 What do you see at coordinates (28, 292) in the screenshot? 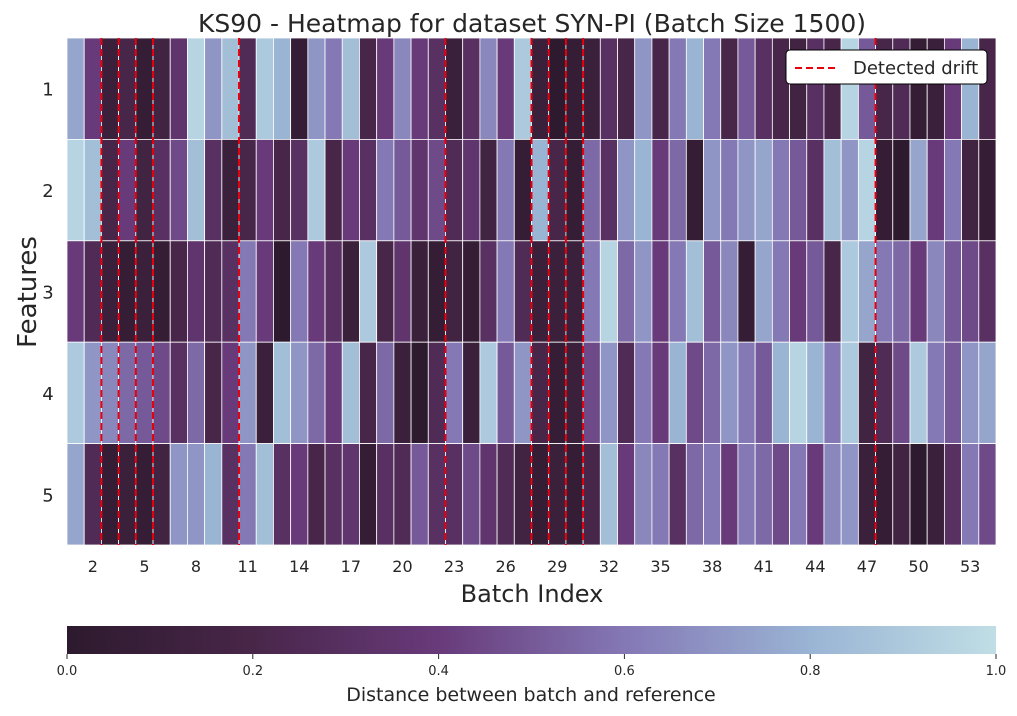
I see `y-axis-label: Features` at bounding box center [28, 292].